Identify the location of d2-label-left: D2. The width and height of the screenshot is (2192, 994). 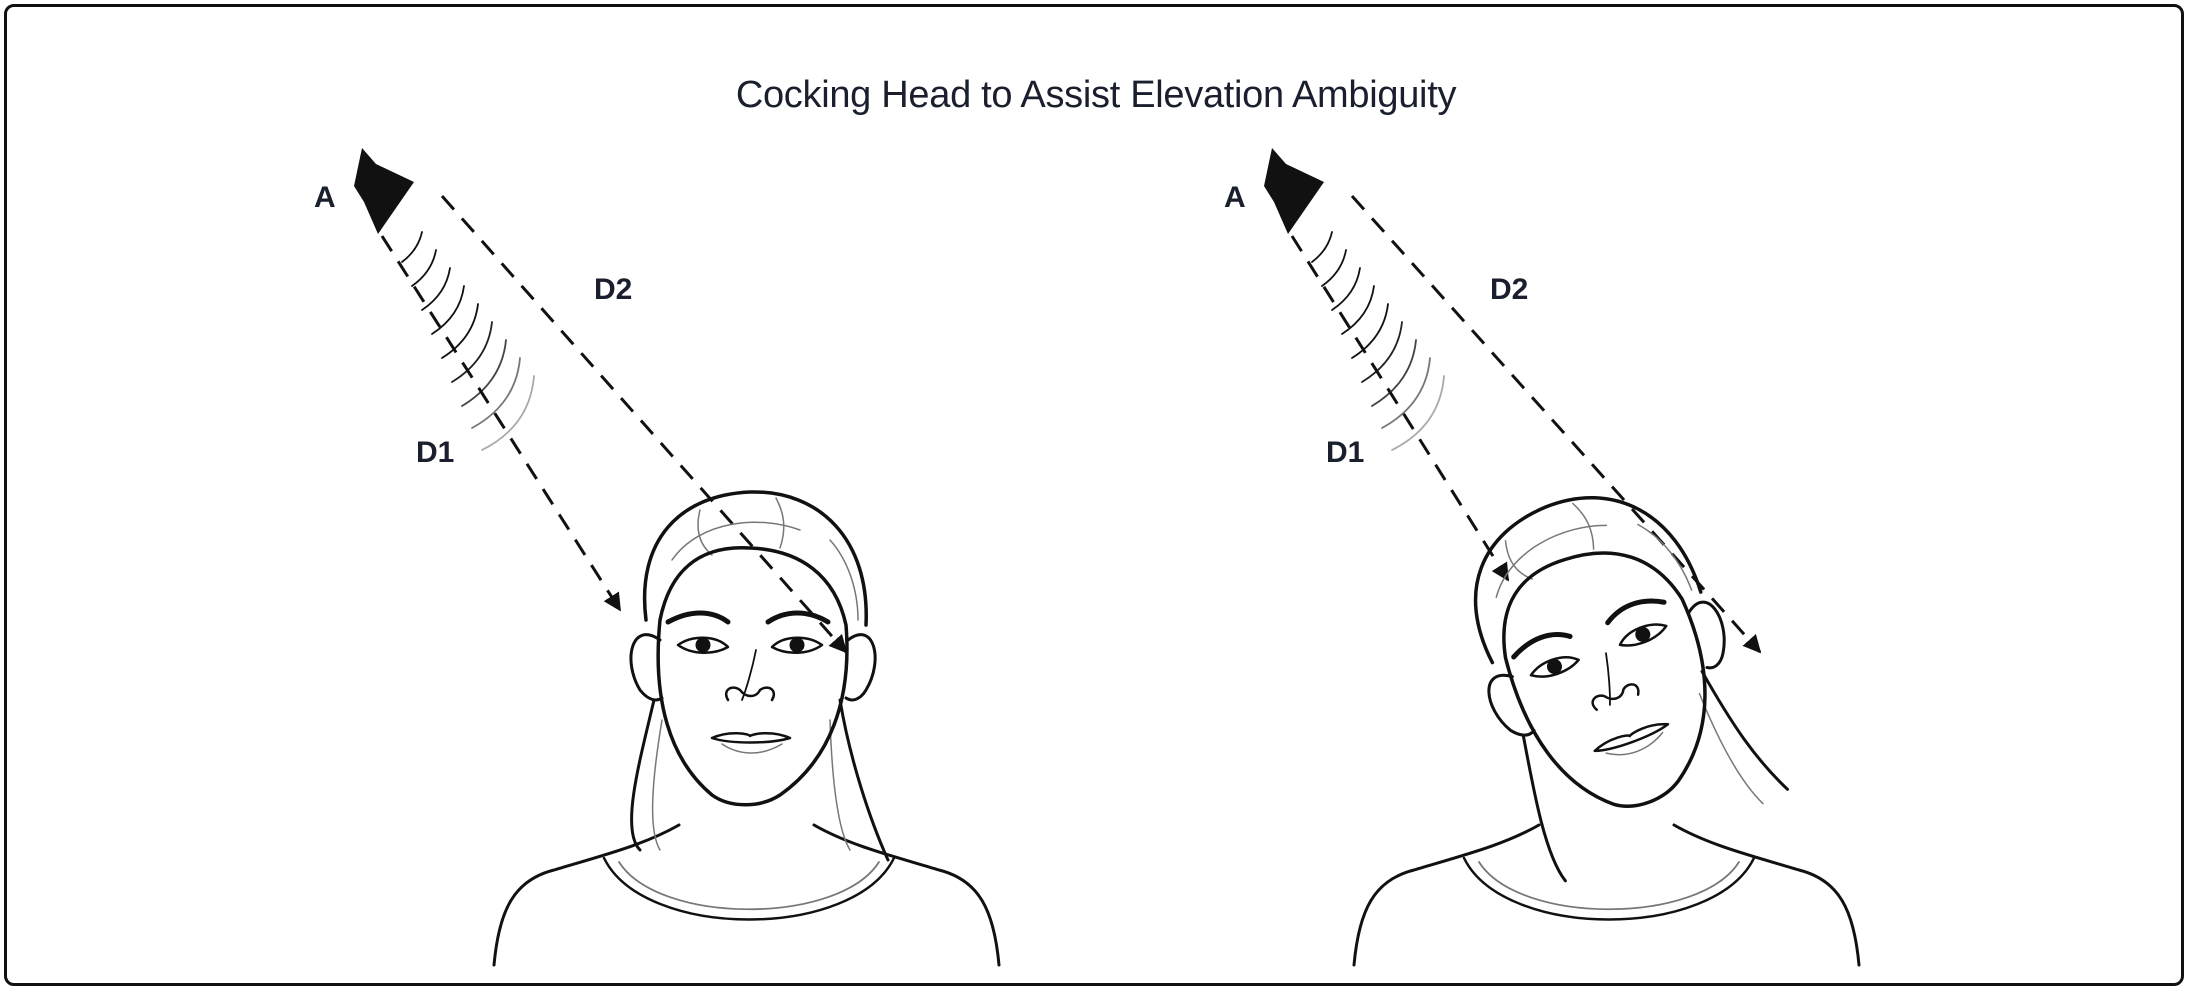
(613, 289).